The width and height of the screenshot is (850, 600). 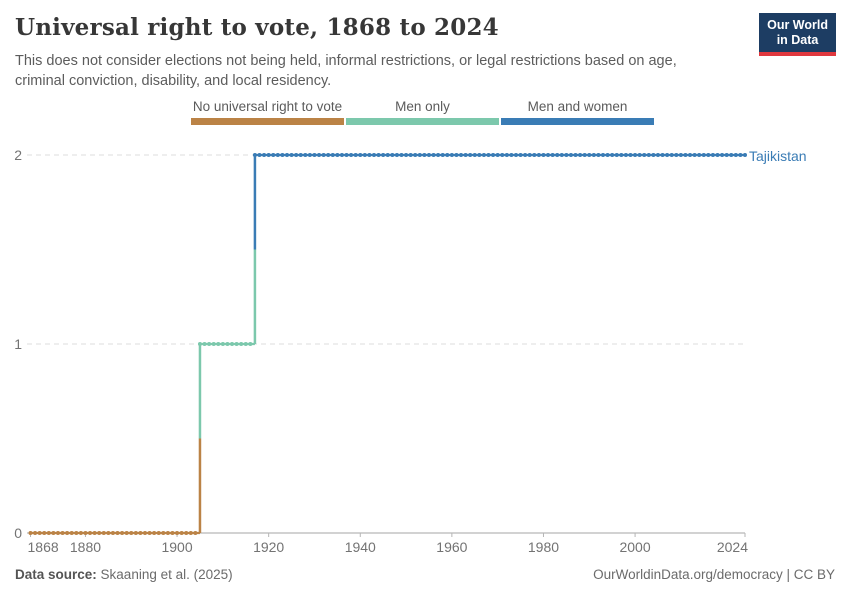 I want to click on owid-logo-accent-strip, so click(x=797, y=54).